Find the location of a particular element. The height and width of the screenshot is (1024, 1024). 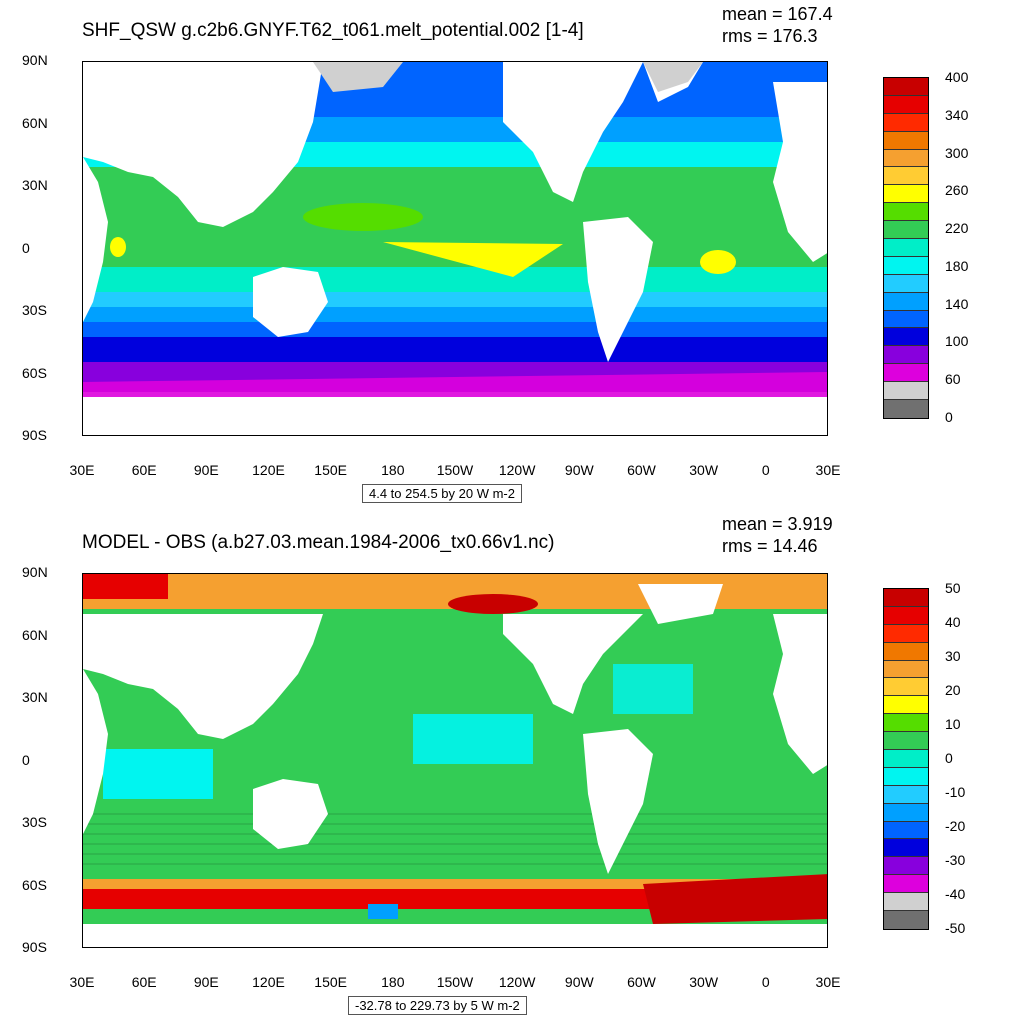

colorbar-label: 340 is located at coordinates (957, 114).